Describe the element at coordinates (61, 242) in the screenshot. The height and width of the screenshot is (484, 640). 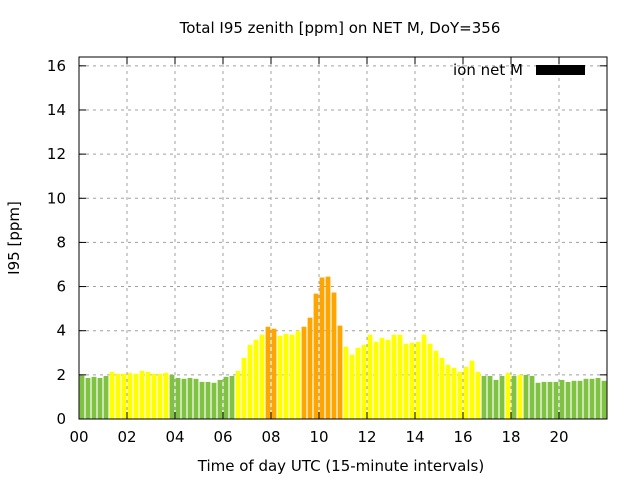
I see `y-tick-label: 8` at that location.